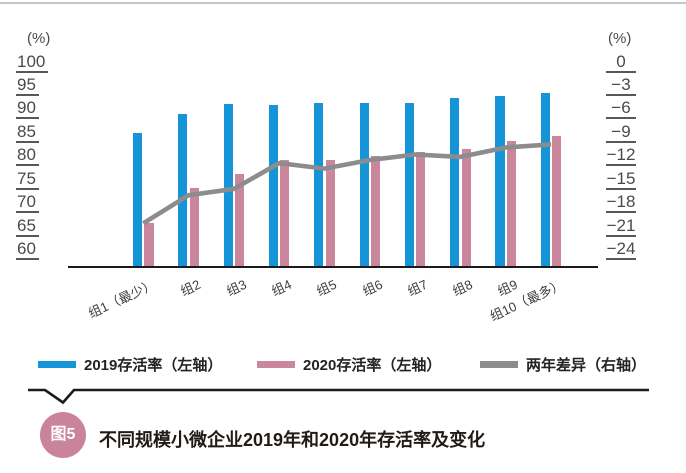 The image size is (686, 473). Describe the element at coordinates (372, 287) in the screenshot. I see `x-axis-label: 组6` at that location.